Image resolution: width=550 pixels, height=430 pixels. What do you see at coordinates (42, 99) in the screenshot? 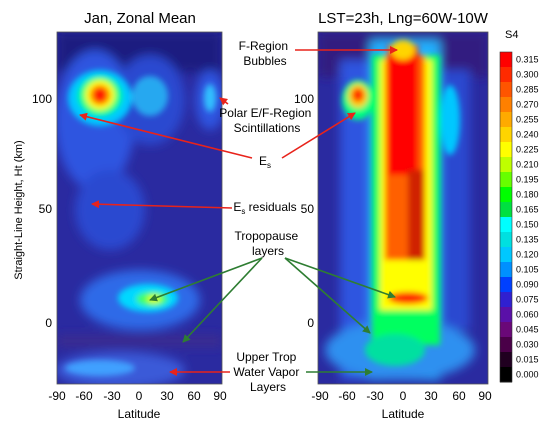
I see `y-tick-100: 100` at bounding box center [42, 99].